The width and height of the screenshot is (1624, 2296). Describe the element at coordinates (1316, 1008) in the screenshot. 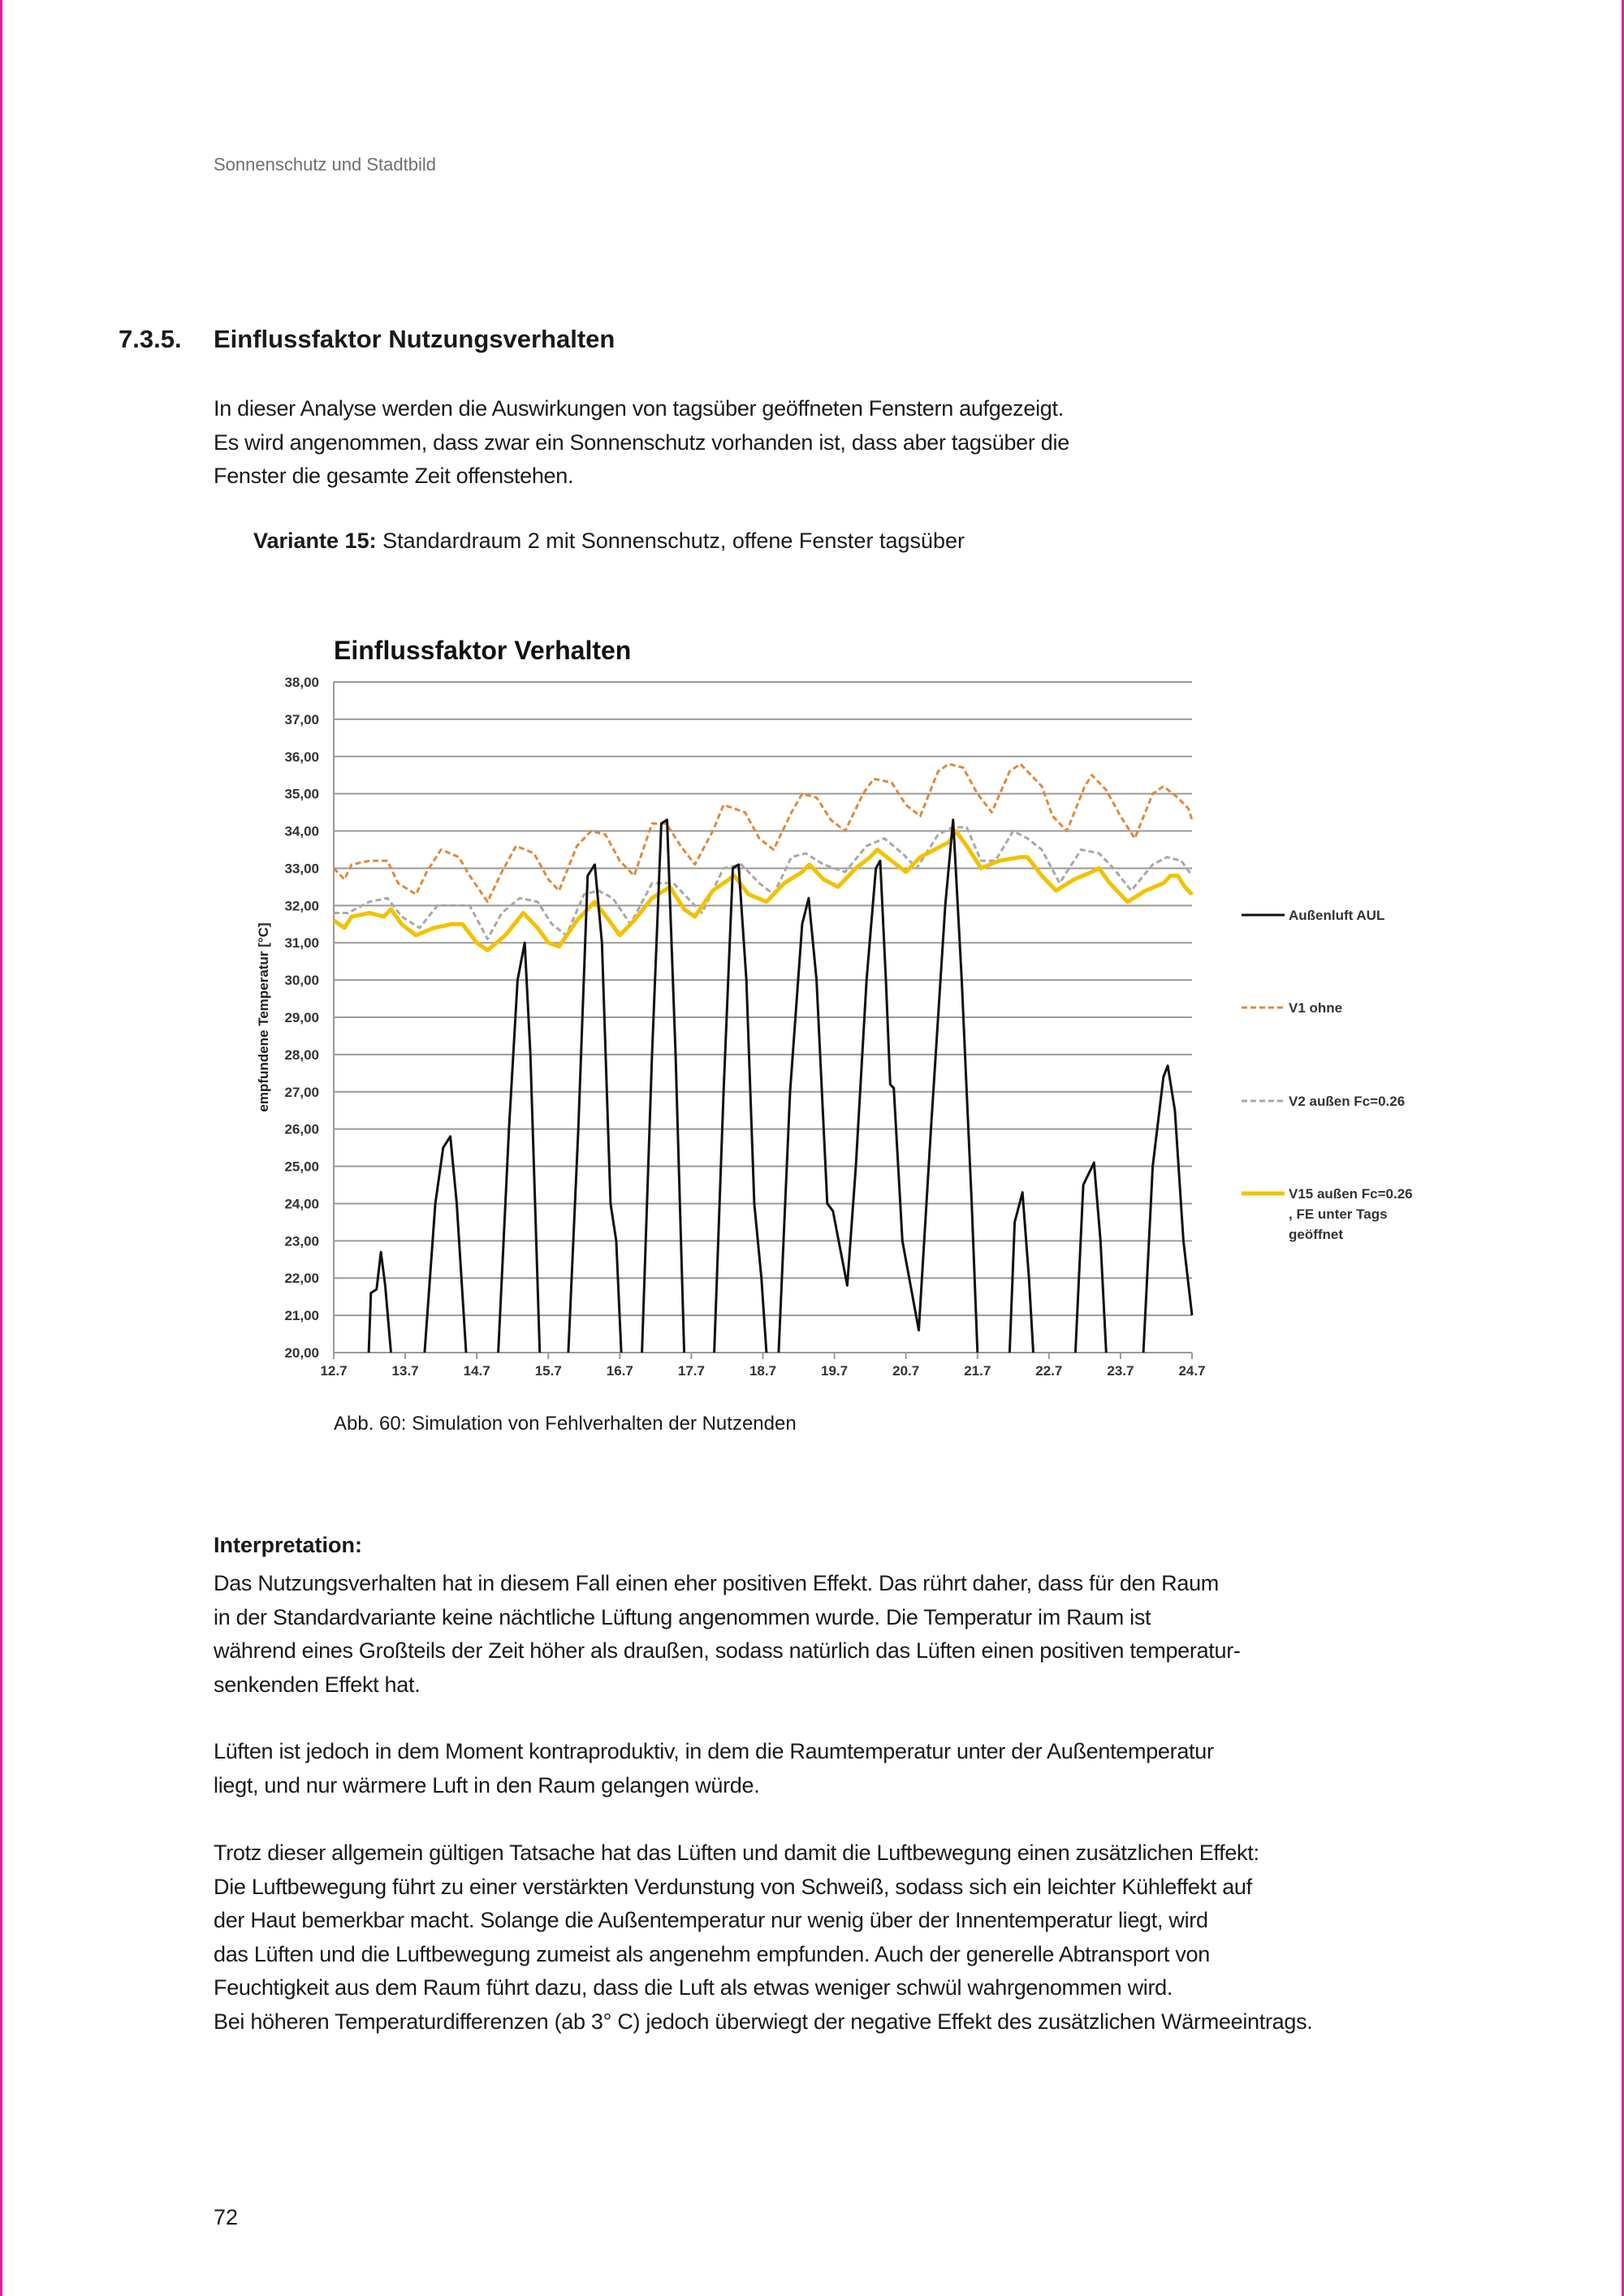

I see `legend-label: V1 ohne` at that location.